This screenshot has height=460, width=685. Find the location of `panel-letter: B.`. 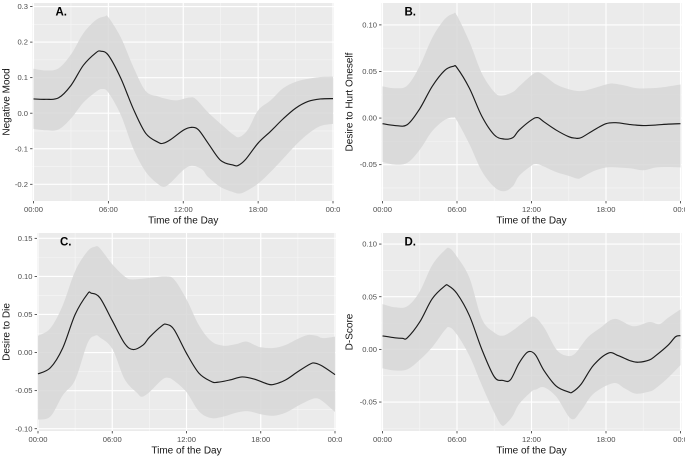

panel-letter: B. is located at coordinates (410, 13).